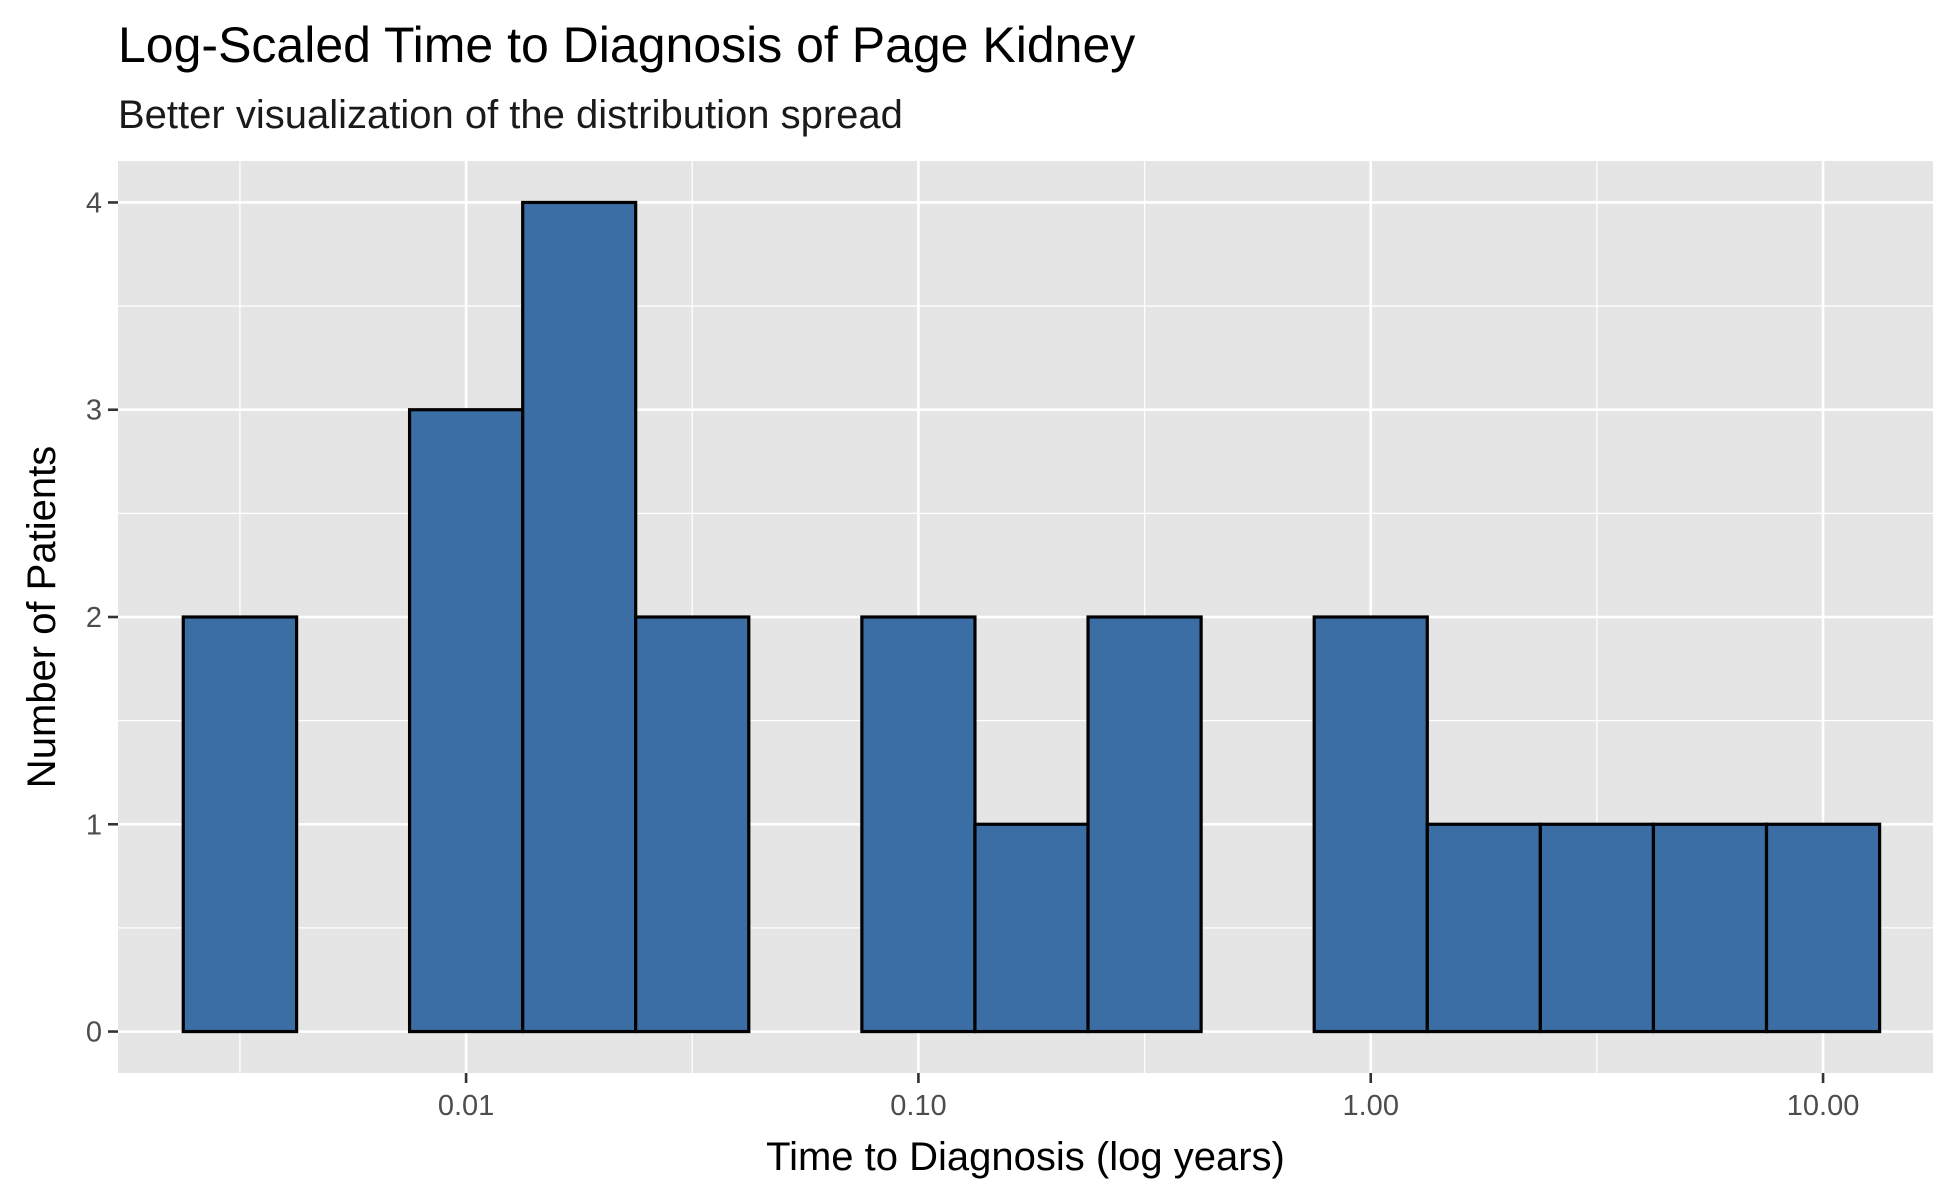 Image resolution: width=1950 pixels, height=1200 pixels. What do you see at coordinates (1823, 1106) in the screenshot?
I see `x-tick-label: 10.00` at bounding box center [1823, 1106].